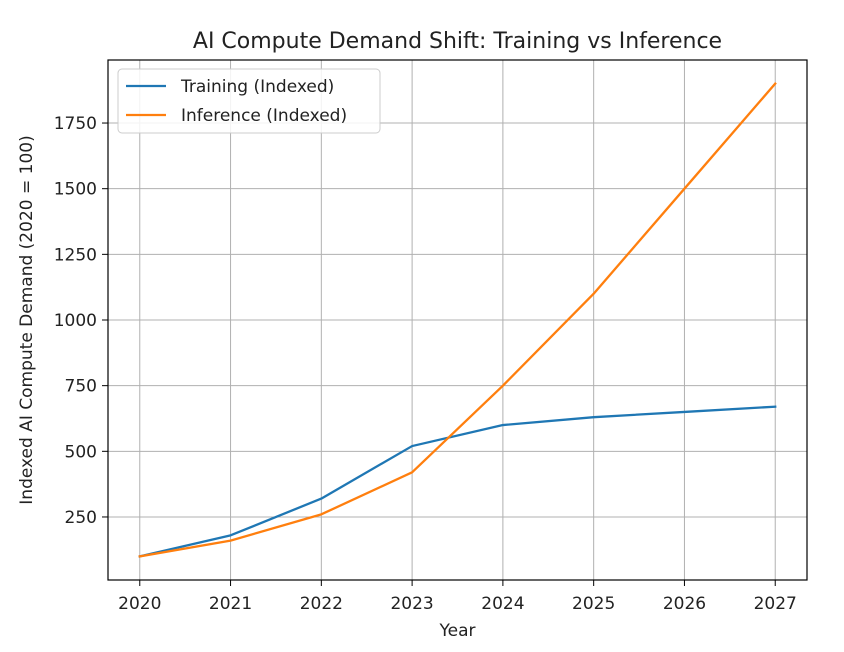  I want to click on legend-label: Training (Indexed), so click(257, 87).